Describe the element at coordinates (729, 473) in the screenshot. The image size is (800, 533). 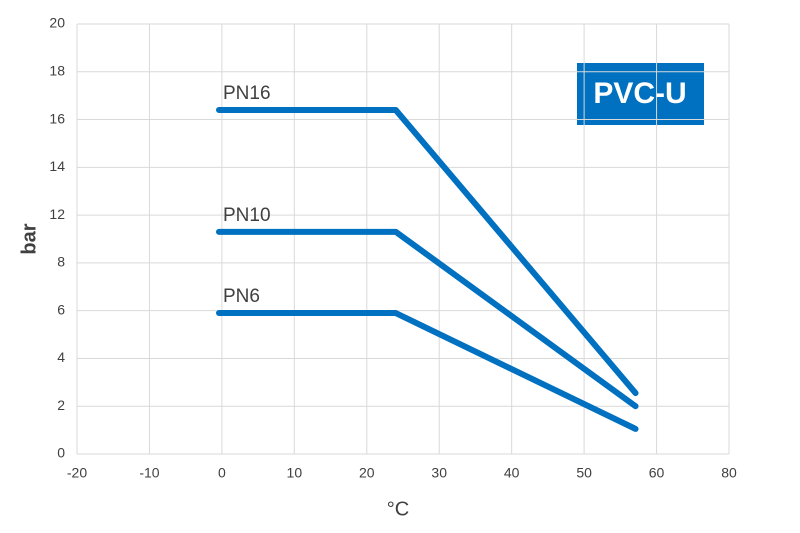
I see `x-tick-label: 80` at that location.